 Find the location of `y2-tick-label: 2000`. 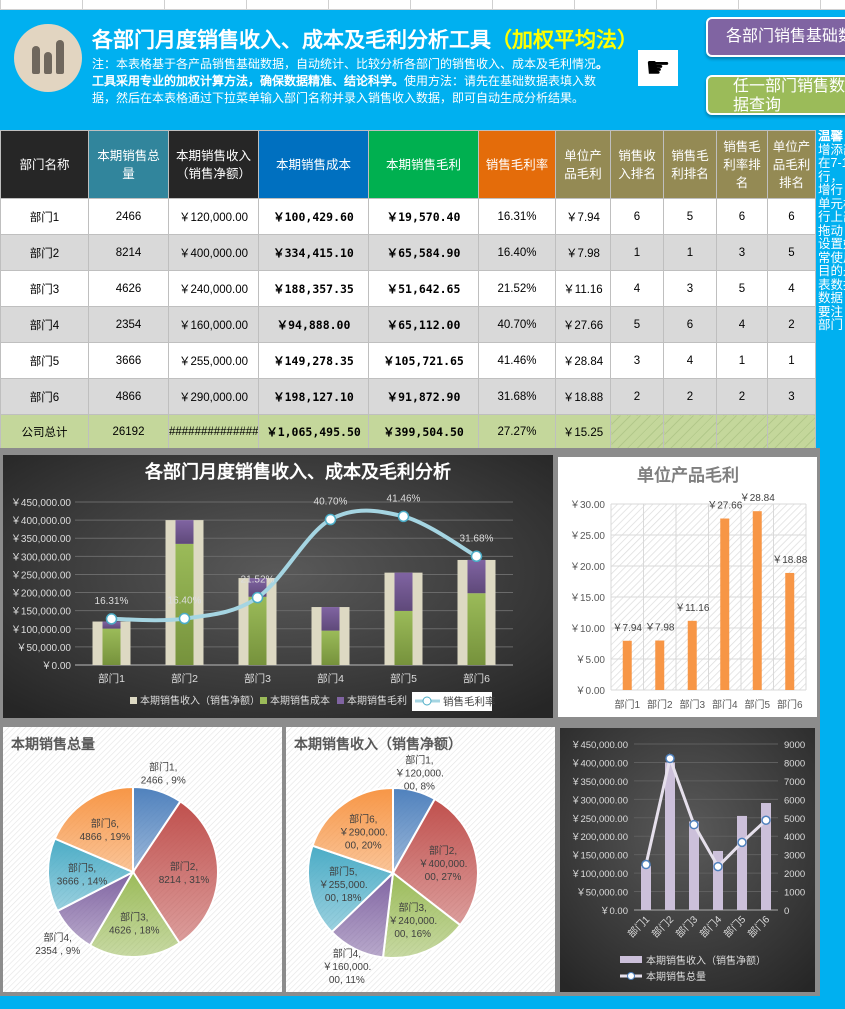

y2-tick-label: 2000 is located at coordinates (794, 874).